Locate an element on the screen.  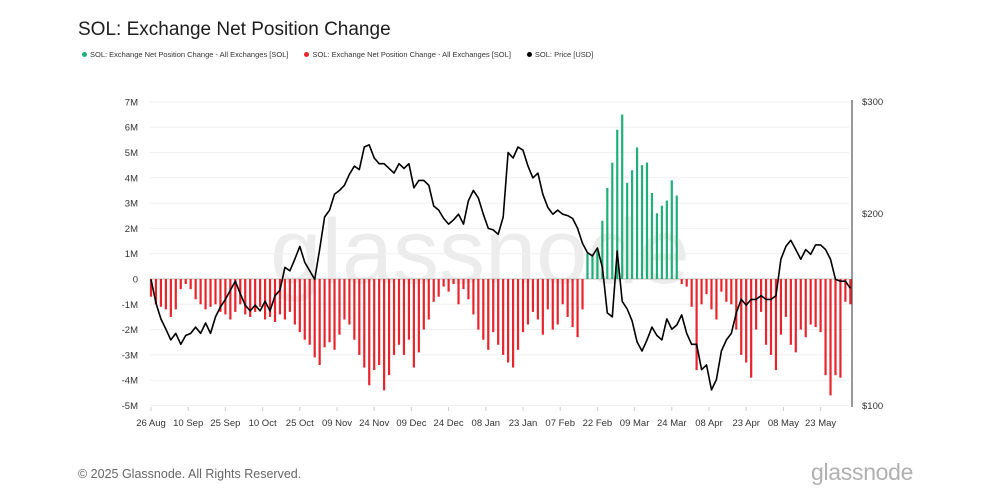
y-left-tick-label: 5M is located at coordinates (131, 153).